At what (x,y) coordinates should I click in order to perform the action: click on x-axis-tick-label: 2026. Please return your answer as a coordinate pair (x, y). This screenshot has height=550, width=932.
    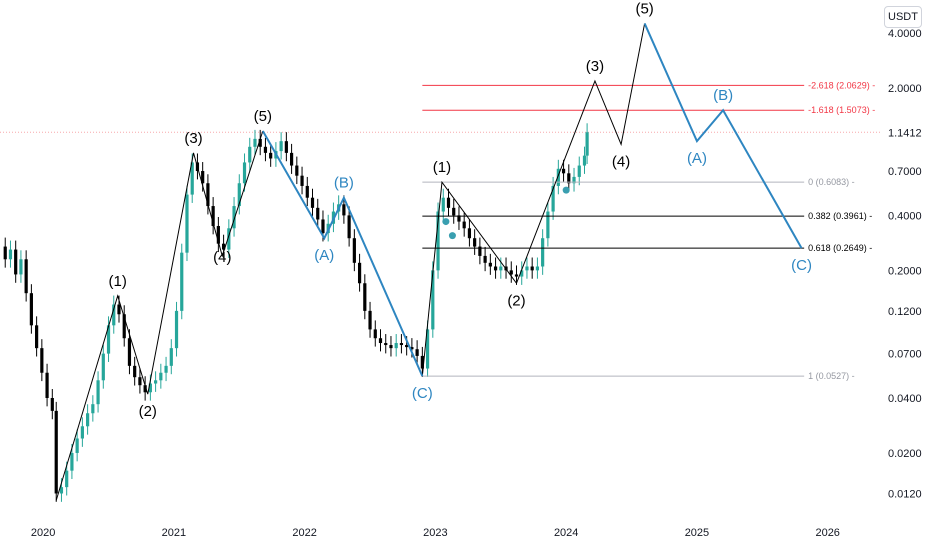
    Looking at the image, I should click on (827, 533).